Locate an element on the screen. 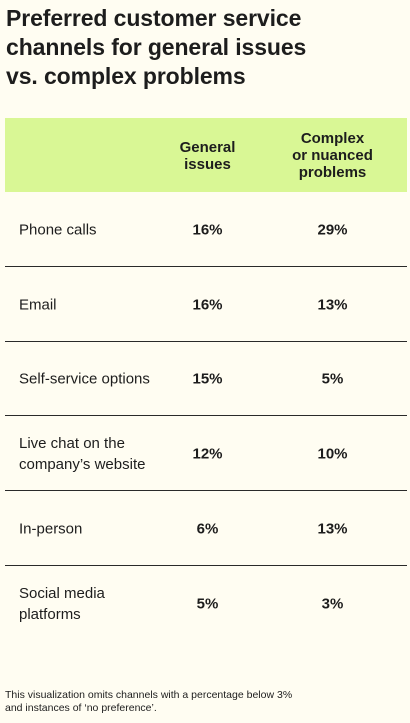  table-row: Social media platforms 5% 3% is located at coordinates (206, 604).